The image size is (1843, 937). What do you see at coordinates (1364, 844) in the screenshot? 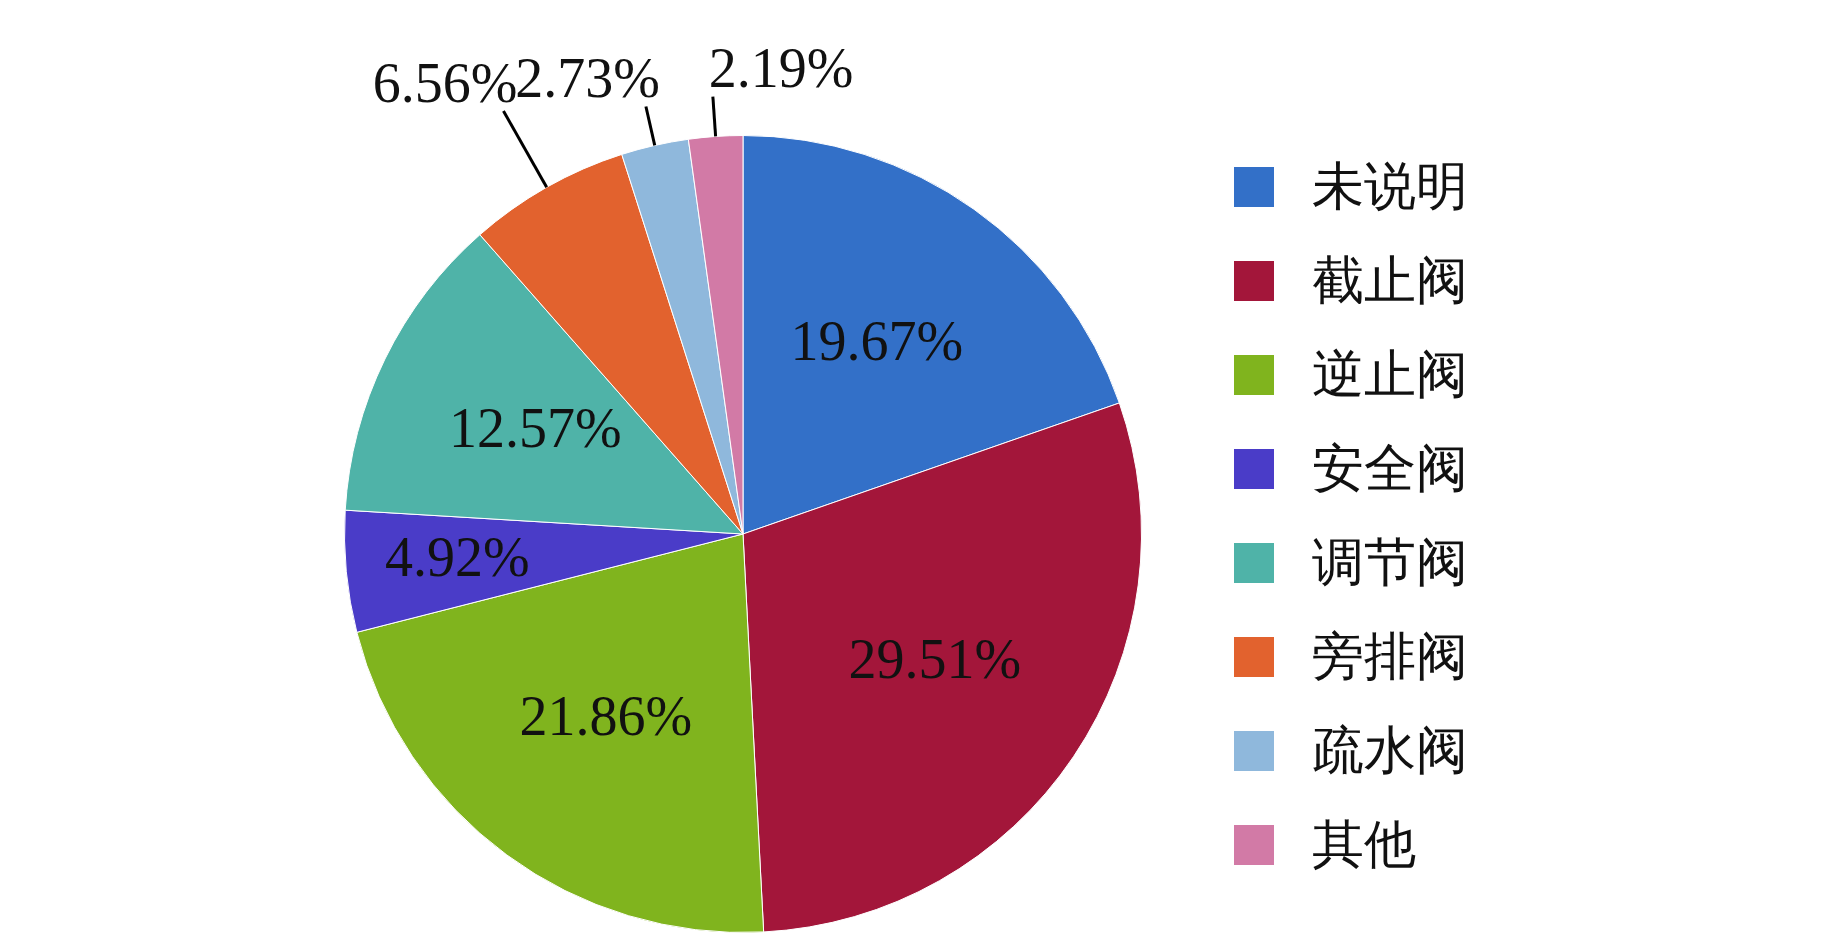
I see `legend-label: 其他` at bounding box center [1364, 844].